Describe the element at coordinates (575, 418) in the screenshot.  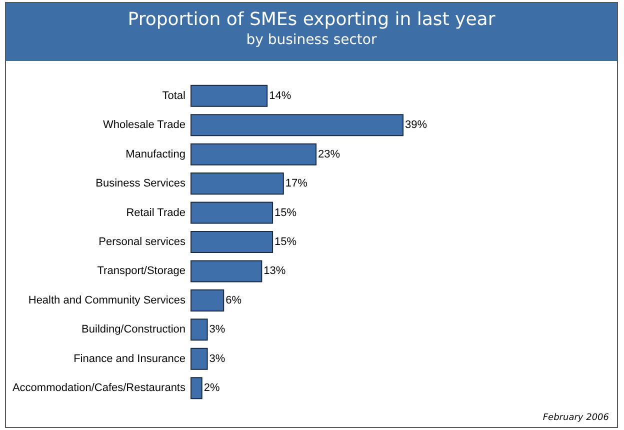
I see `text: February 2006` at that location.